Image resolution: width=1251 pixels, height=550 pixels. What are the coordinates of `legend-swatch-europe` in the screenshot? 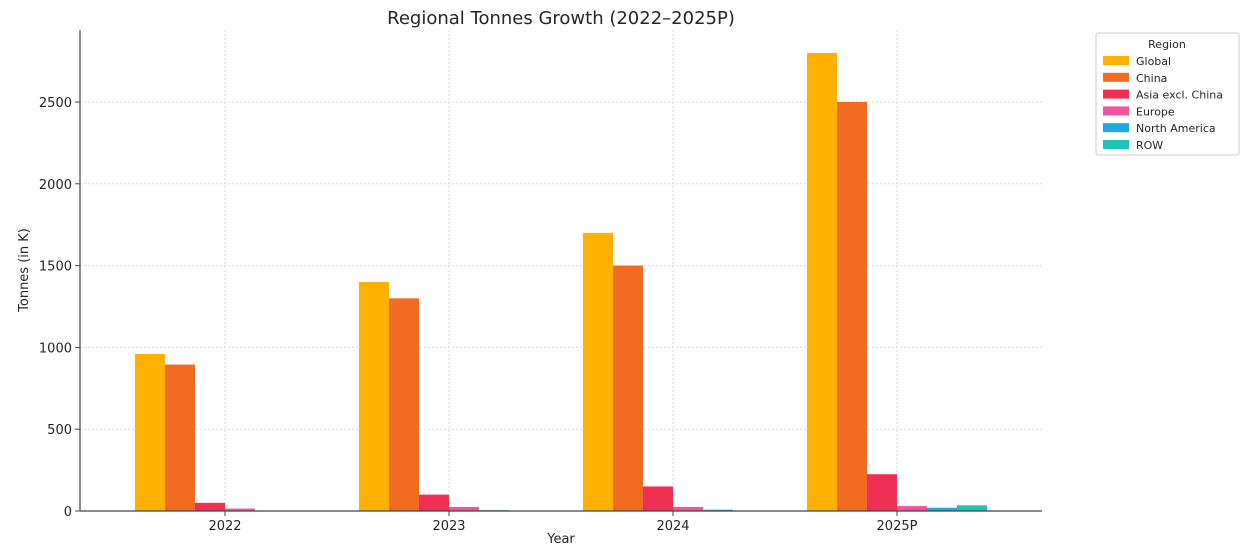 It's located at (1116, 111).